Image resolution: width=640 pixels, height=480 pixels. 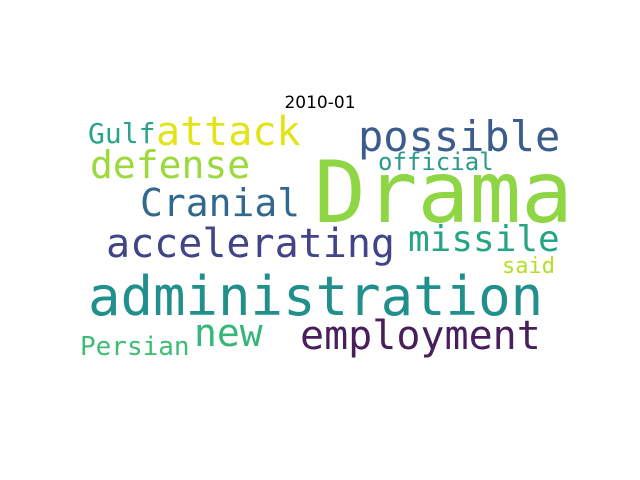 I want to click on word-gulf: Gulf, so click(x=122, y=133).